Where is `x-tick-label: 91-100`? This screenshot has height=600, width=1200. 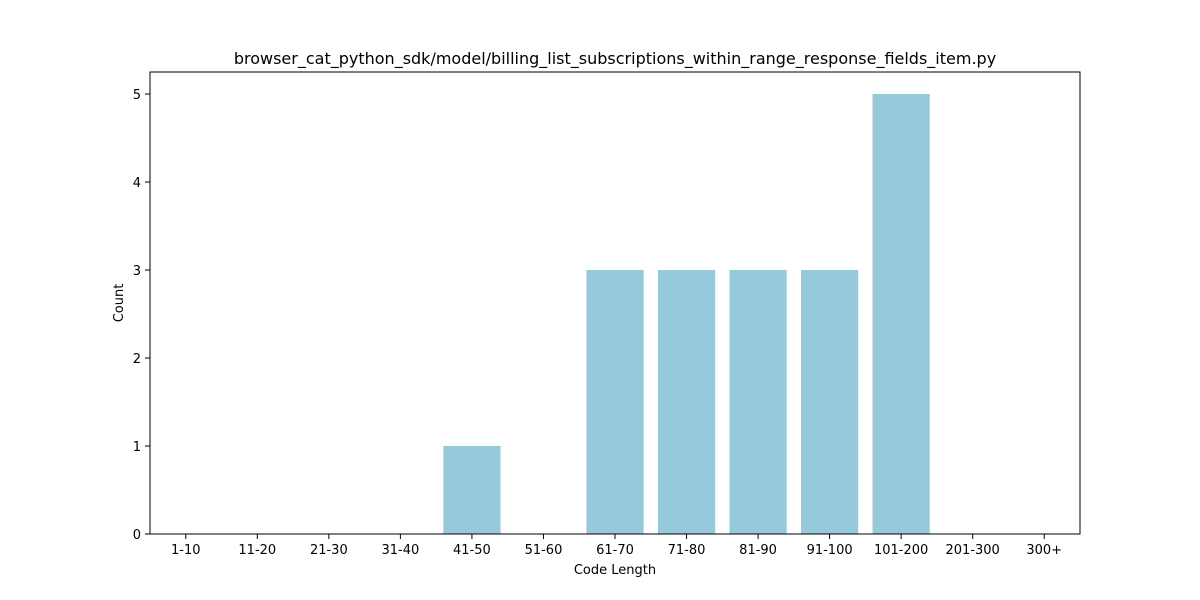
x-tick-label: 91-100 is located at coordinates (830, 550).